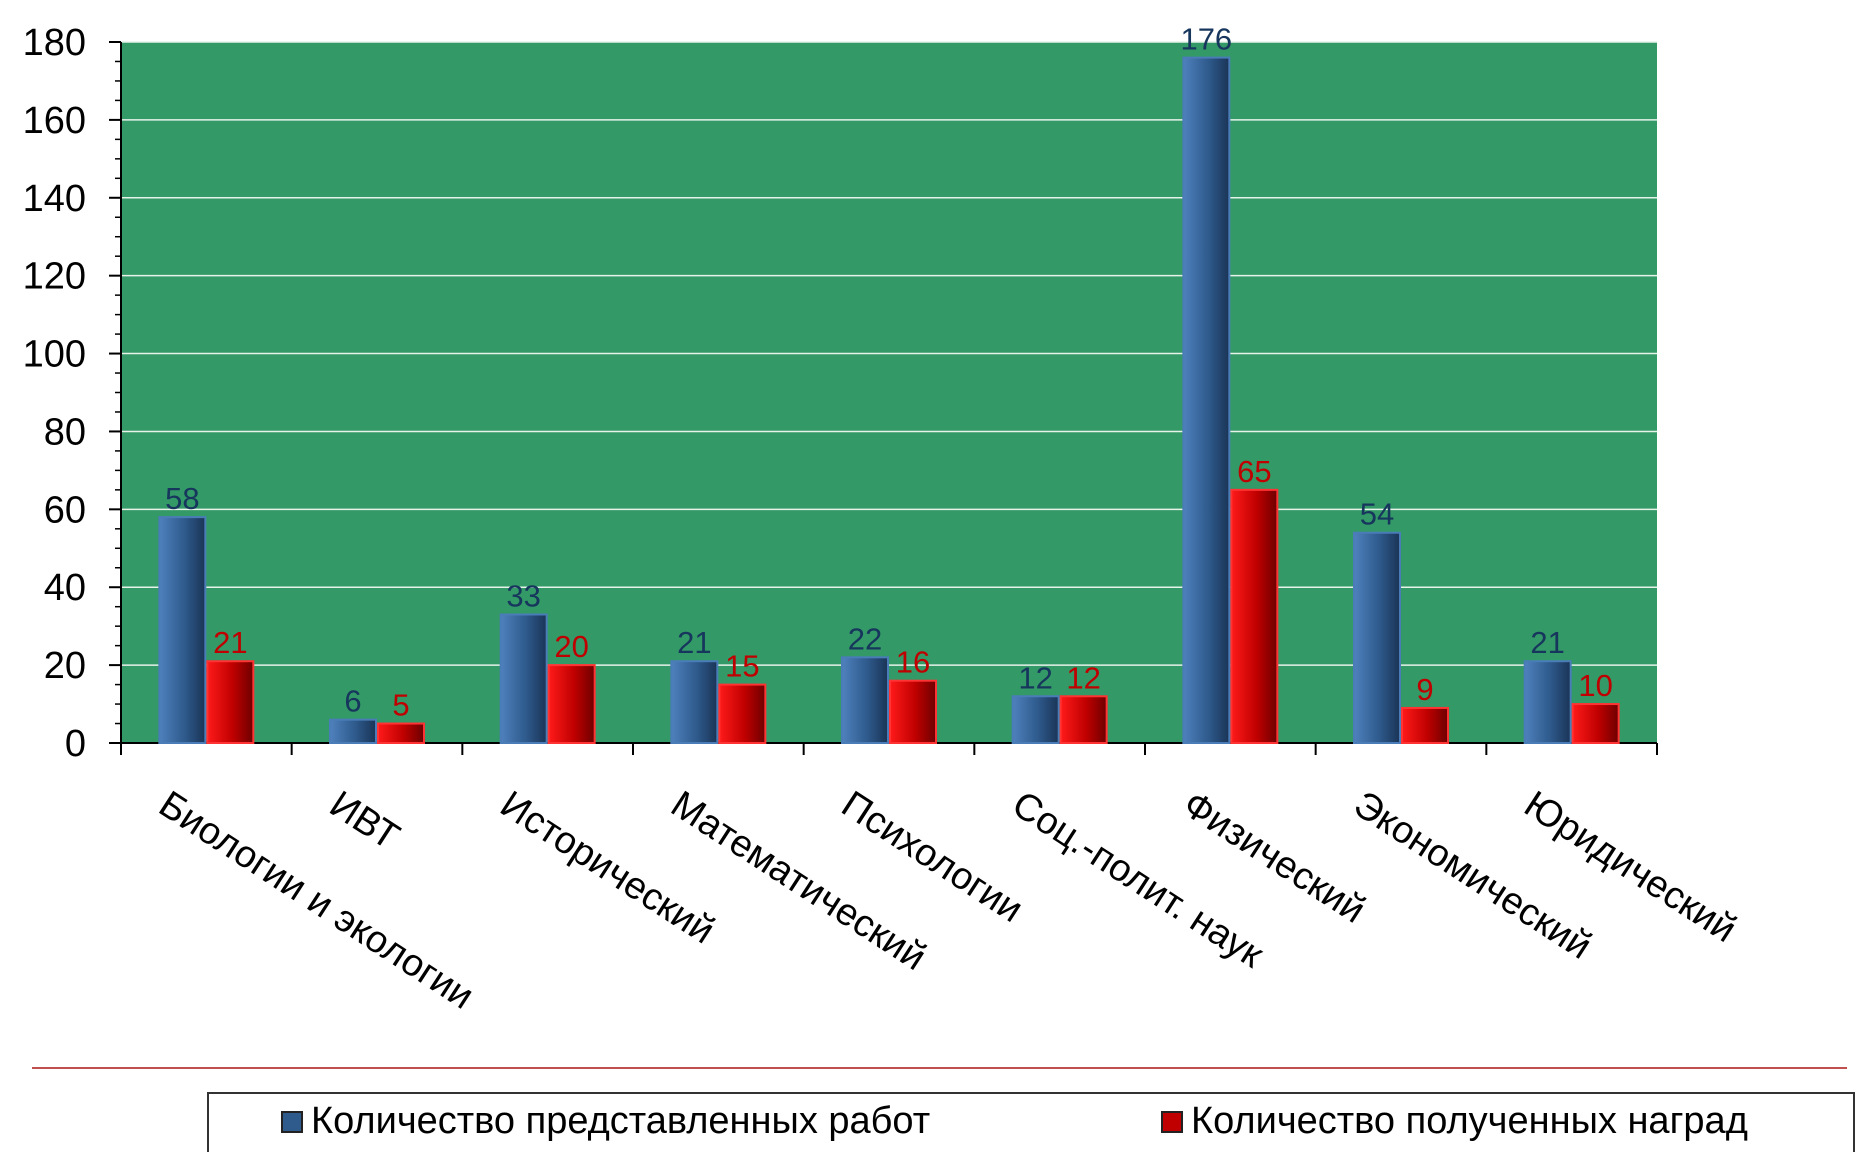 The height and width of the screenshot is (1152, 1862). Describe the element at coordinates (54, 277) in the screenshot. I see `y-tick-label: 120` at that location.